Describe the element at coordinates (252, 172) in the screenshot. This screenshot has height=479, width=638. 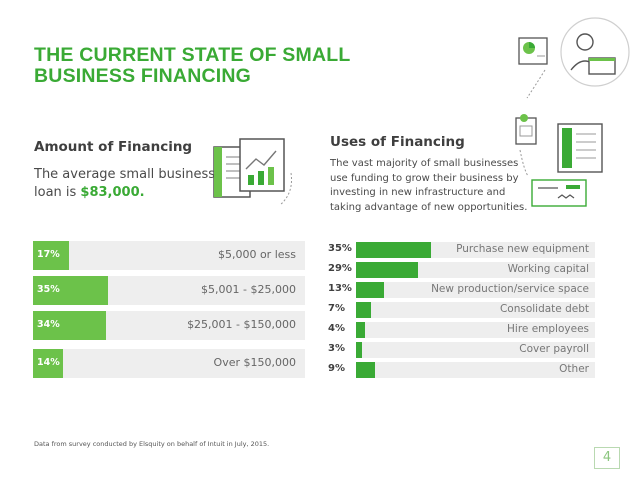
I see `chart-document-icon` at that location.